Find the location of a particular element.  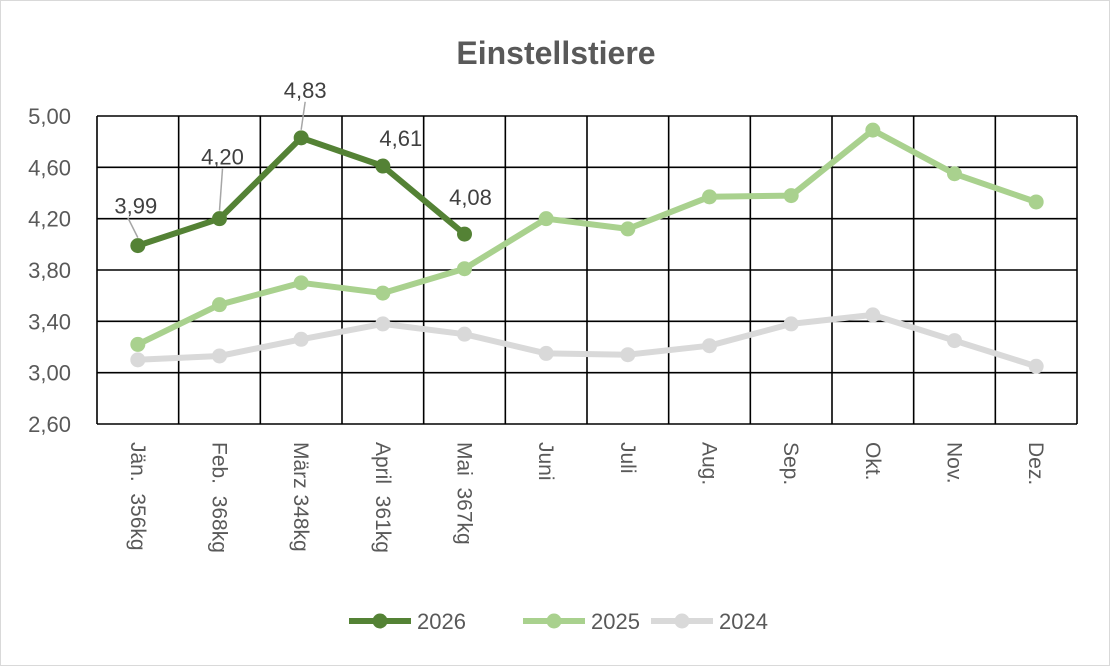

legend-label: 2024 is located at coordinates (743, 621).